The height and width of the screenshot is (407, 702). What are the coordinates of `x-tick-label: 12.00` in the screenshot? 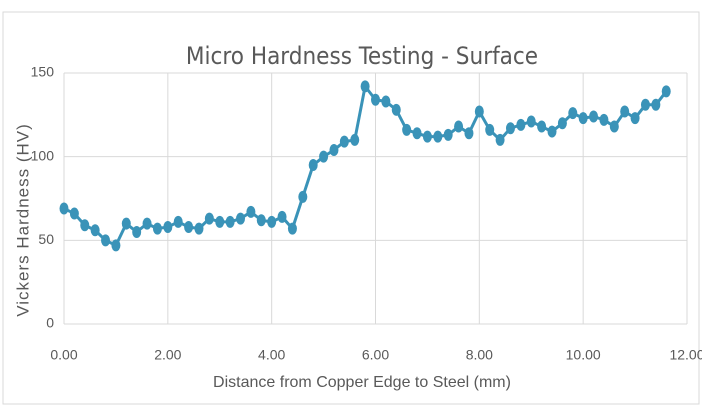 It's located at (685, 355).